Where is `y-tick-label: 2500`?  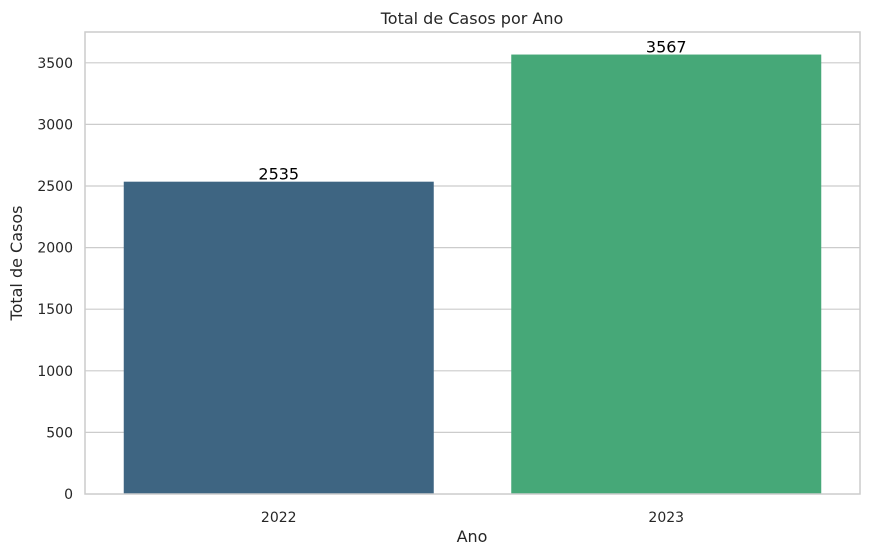
y-tick-label: 2500 is located at coordinates (55, 187).